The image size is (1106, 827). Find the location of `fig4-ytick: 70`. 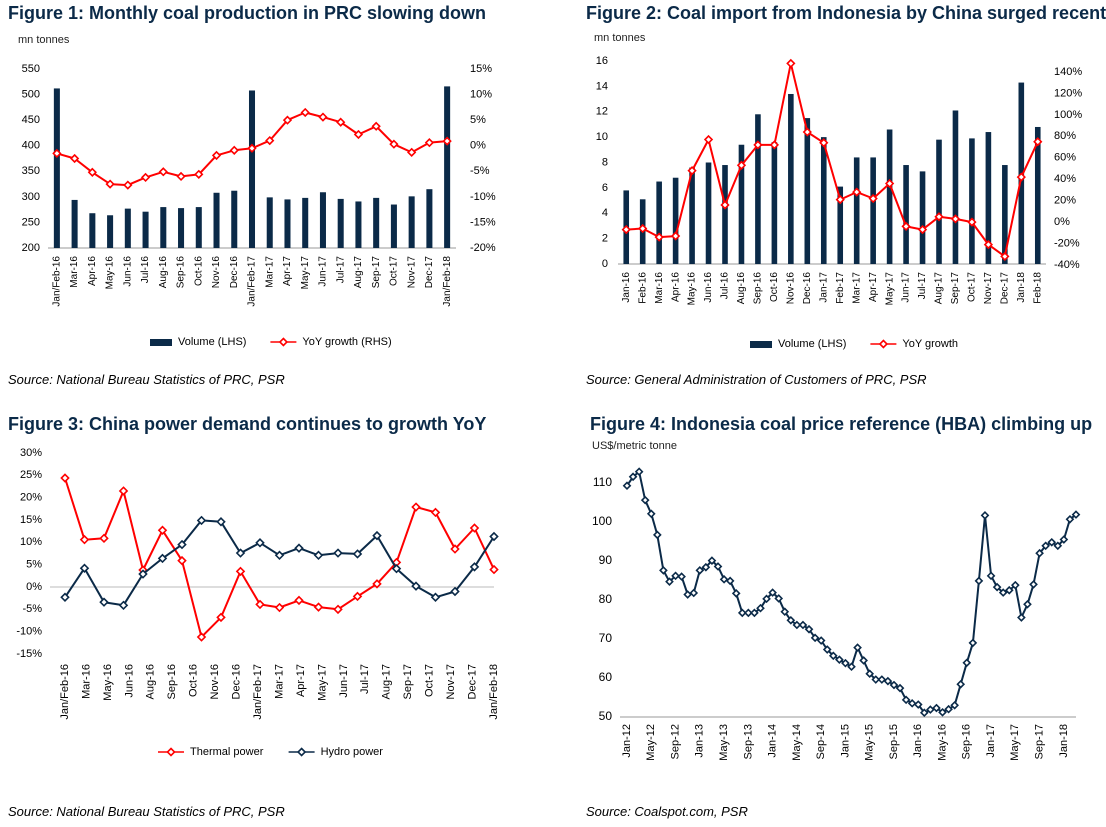

fig4-ytick: 70 is located at coordinates (606, 638).